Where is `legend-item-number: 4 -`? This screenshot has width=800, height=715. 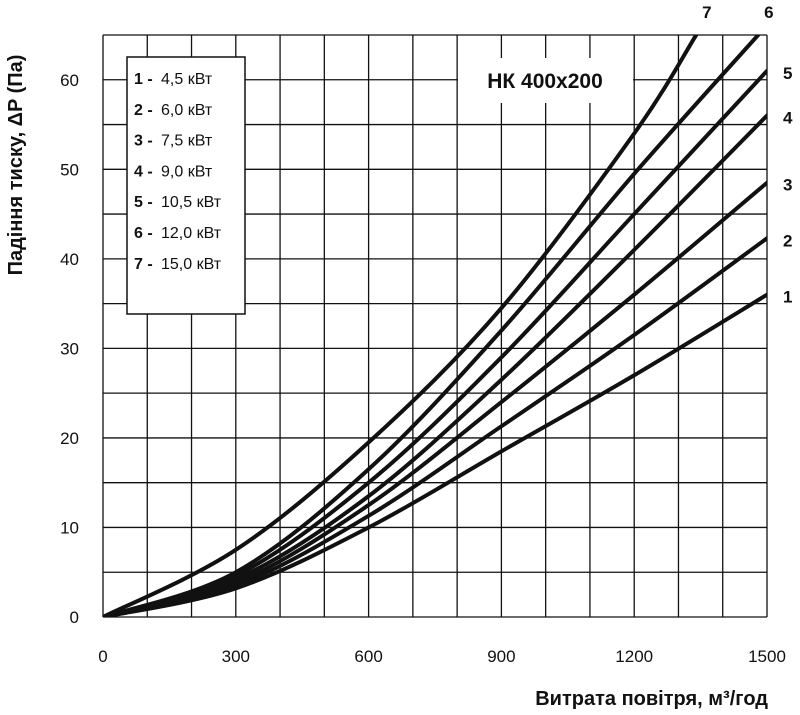 legend-item-number: 4 - is located at coordinates (143, 171).